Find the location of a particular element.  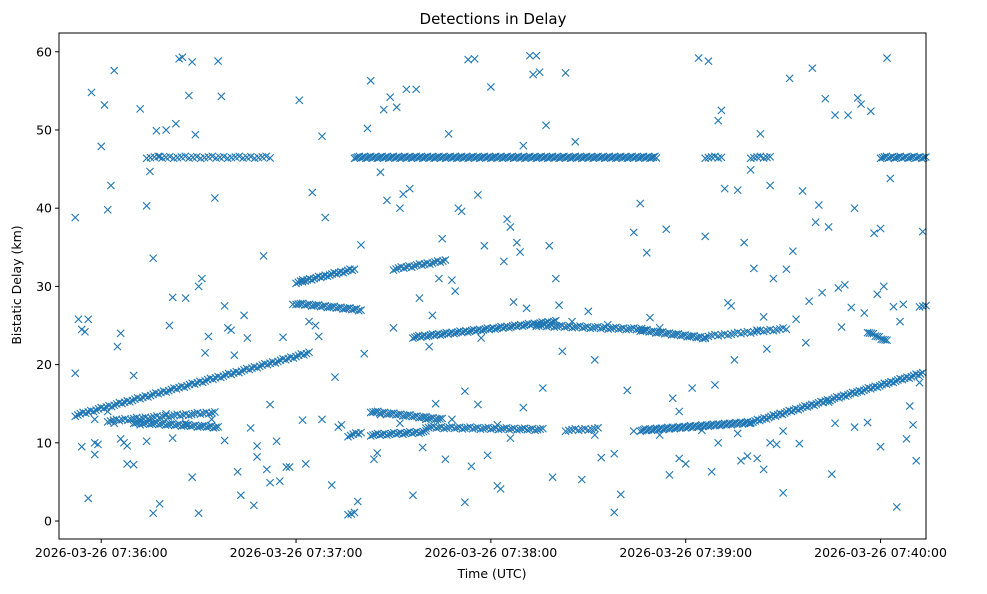

y-tick-label: 40 is located at coordinates (44, 208).